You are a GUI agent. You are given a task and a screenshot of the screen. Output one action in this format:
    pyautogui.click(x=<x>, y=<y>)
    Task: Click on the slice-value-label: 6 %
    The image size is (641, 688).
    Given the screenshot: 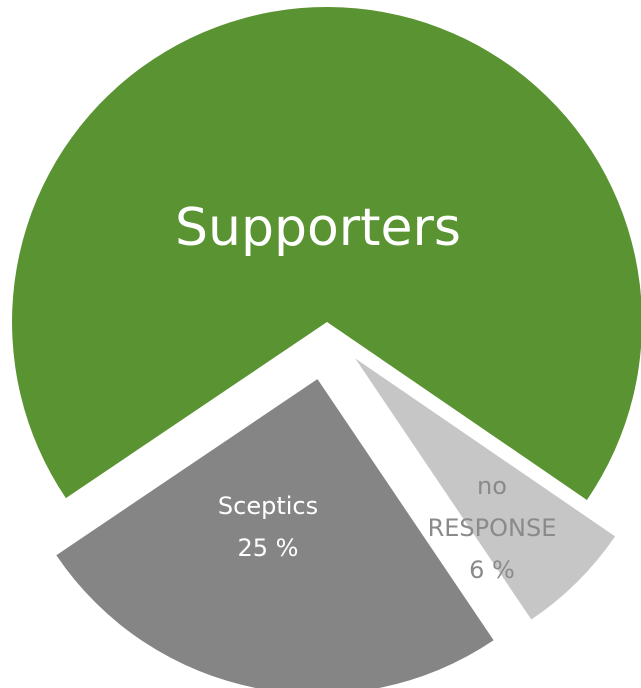 What is the action you would take?
    pyautogui.click(x=492, y=570)
    